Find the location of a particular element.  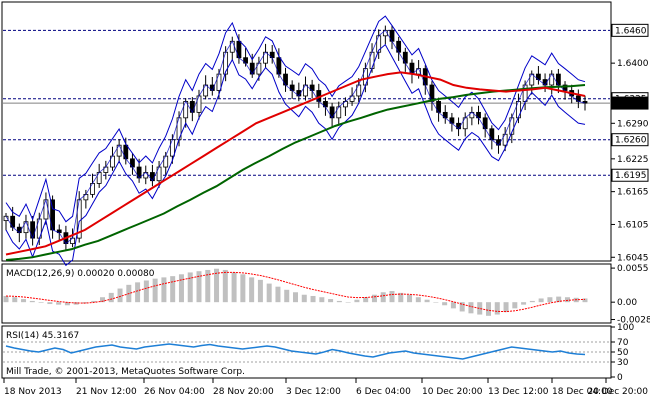

time-tick-label: 10 Dec 20:00 is located at coordinates (452, 392).